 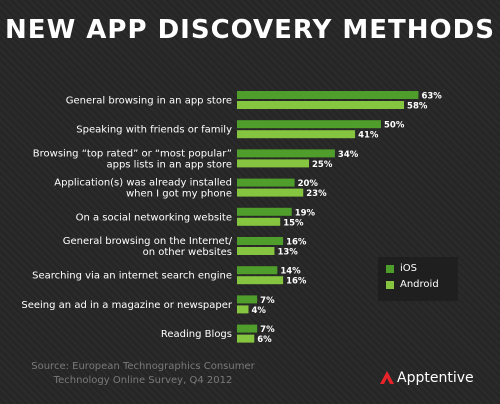 I want to click on legend-swatch-android, so click(x=390, y=284).